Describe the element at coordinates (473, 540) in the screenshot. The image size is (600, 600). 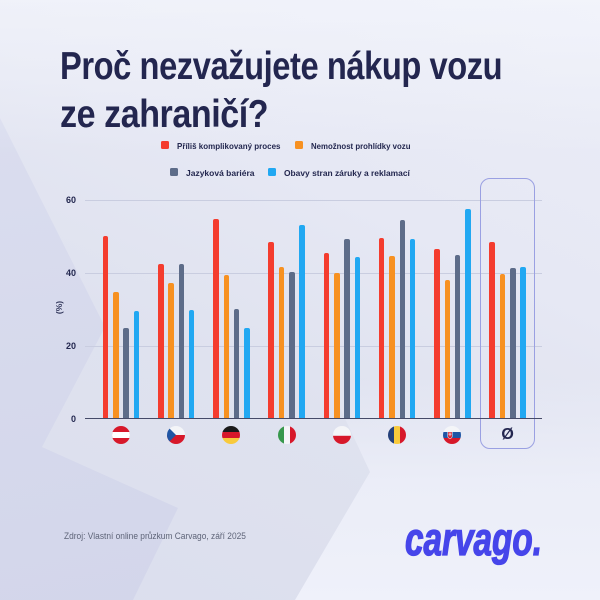
I see `svg-text: carvago.` at that location.